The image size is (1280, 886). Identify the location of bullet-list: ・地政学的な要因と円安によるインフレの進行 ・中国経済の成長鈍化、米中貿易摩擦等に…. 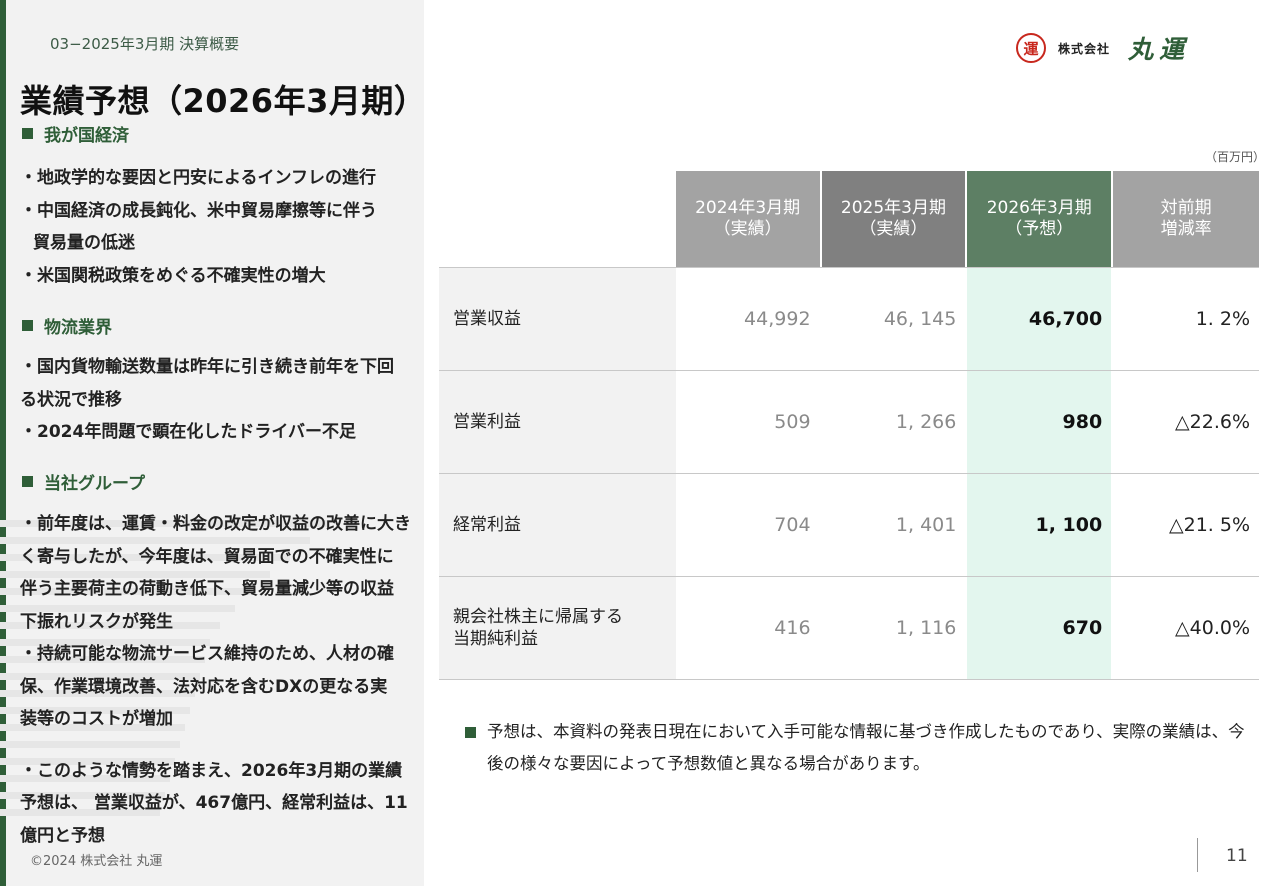
(219, 227).